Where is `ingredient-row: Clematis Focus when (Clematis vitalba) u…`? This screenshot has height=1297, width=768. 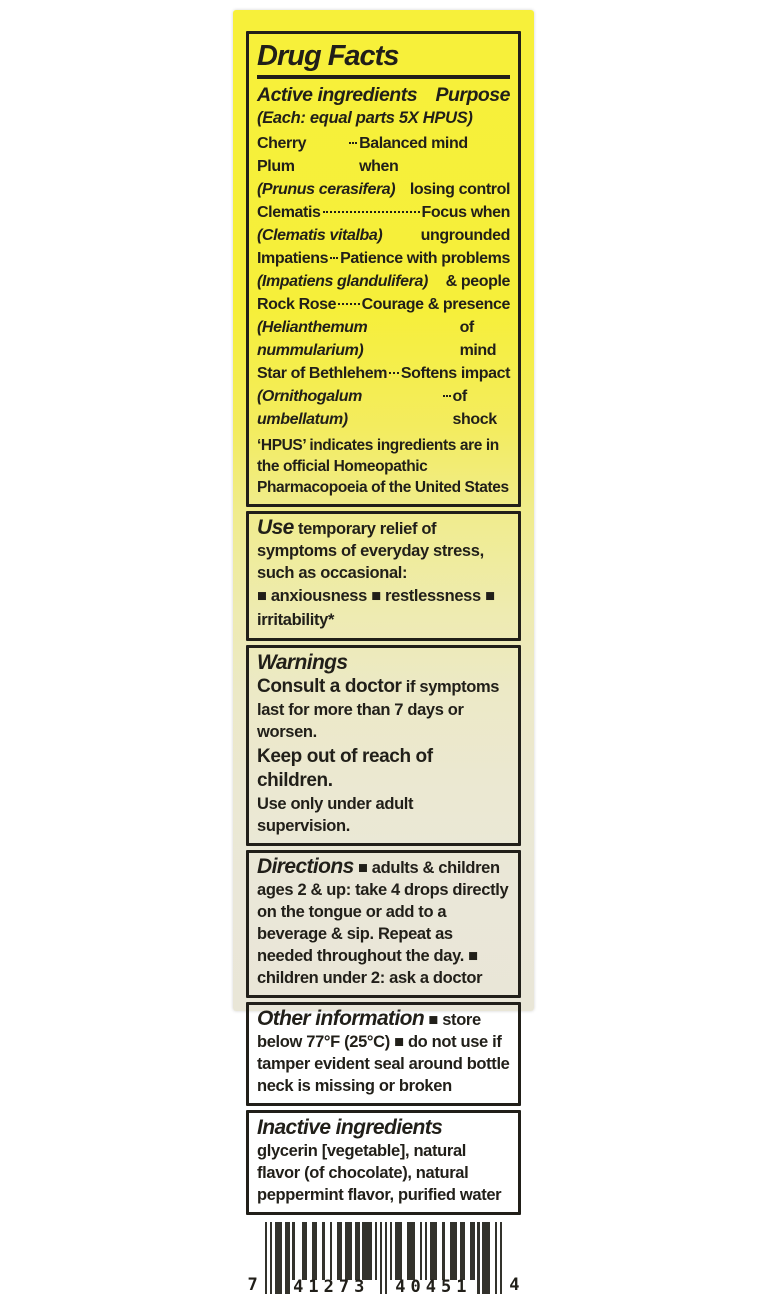
ingredient-row: Clematis Focus when (Clematis vitalba) u… is located at coordinates (383, 224).